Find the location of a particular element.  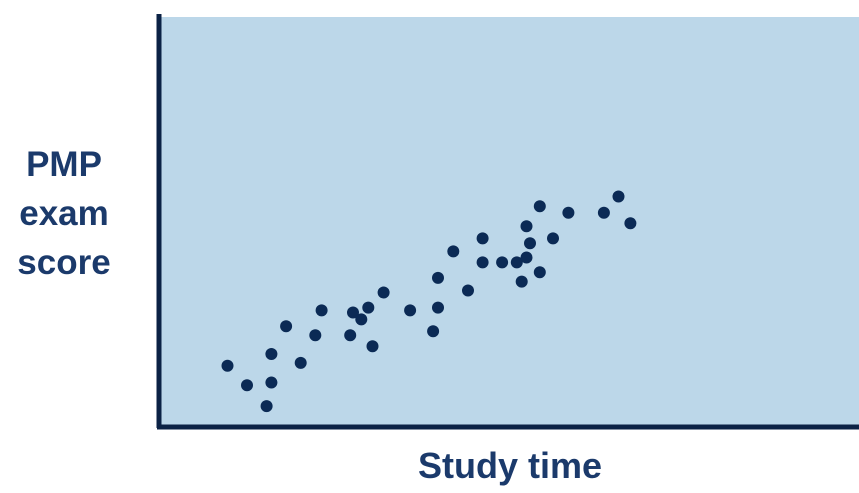

y-axis-label-line-3: score is located at coordinates (64, 262).